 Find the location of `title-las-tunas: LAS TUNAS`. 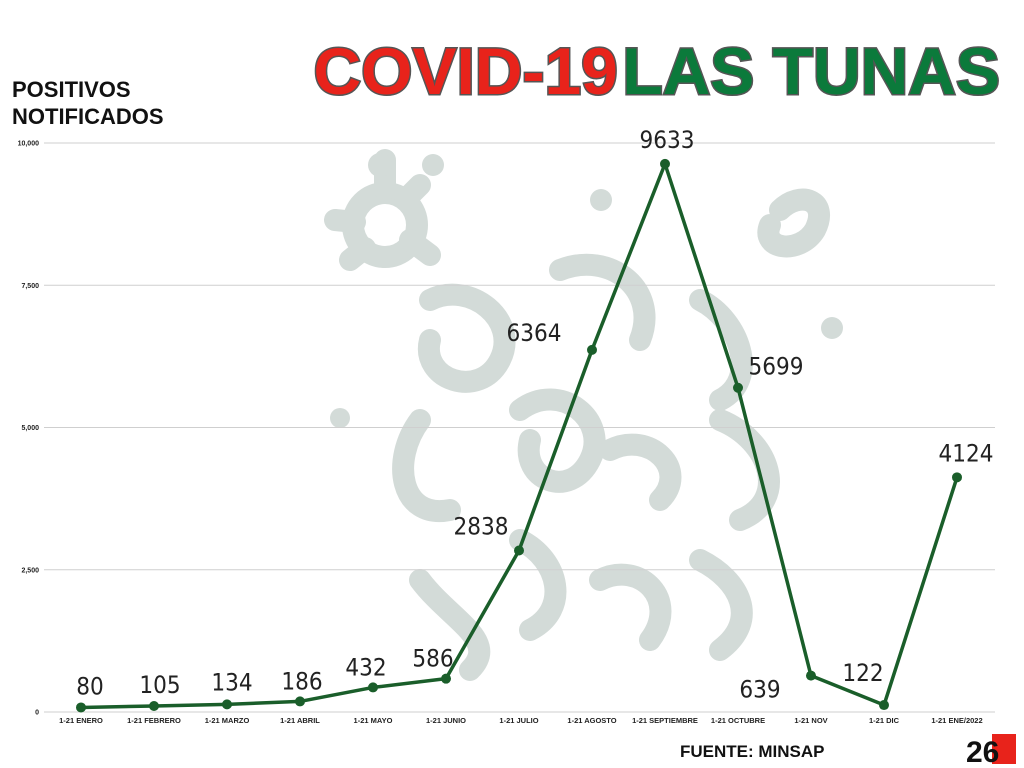

title-las-tunas: LAS TUNAS is located at coordinates (811, 71).